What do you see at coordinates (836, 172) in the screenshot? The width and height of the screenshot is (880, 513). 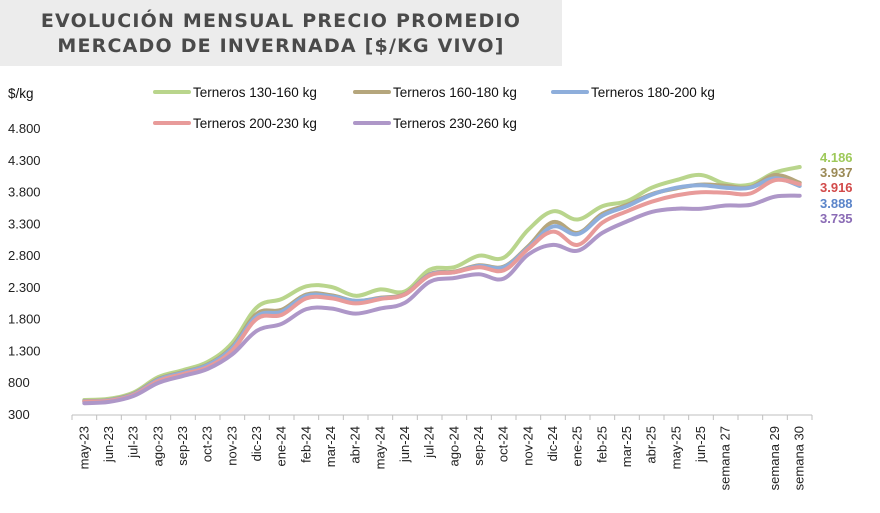 I see `end-value-label: 3.937` at bounding box center [836, 172].